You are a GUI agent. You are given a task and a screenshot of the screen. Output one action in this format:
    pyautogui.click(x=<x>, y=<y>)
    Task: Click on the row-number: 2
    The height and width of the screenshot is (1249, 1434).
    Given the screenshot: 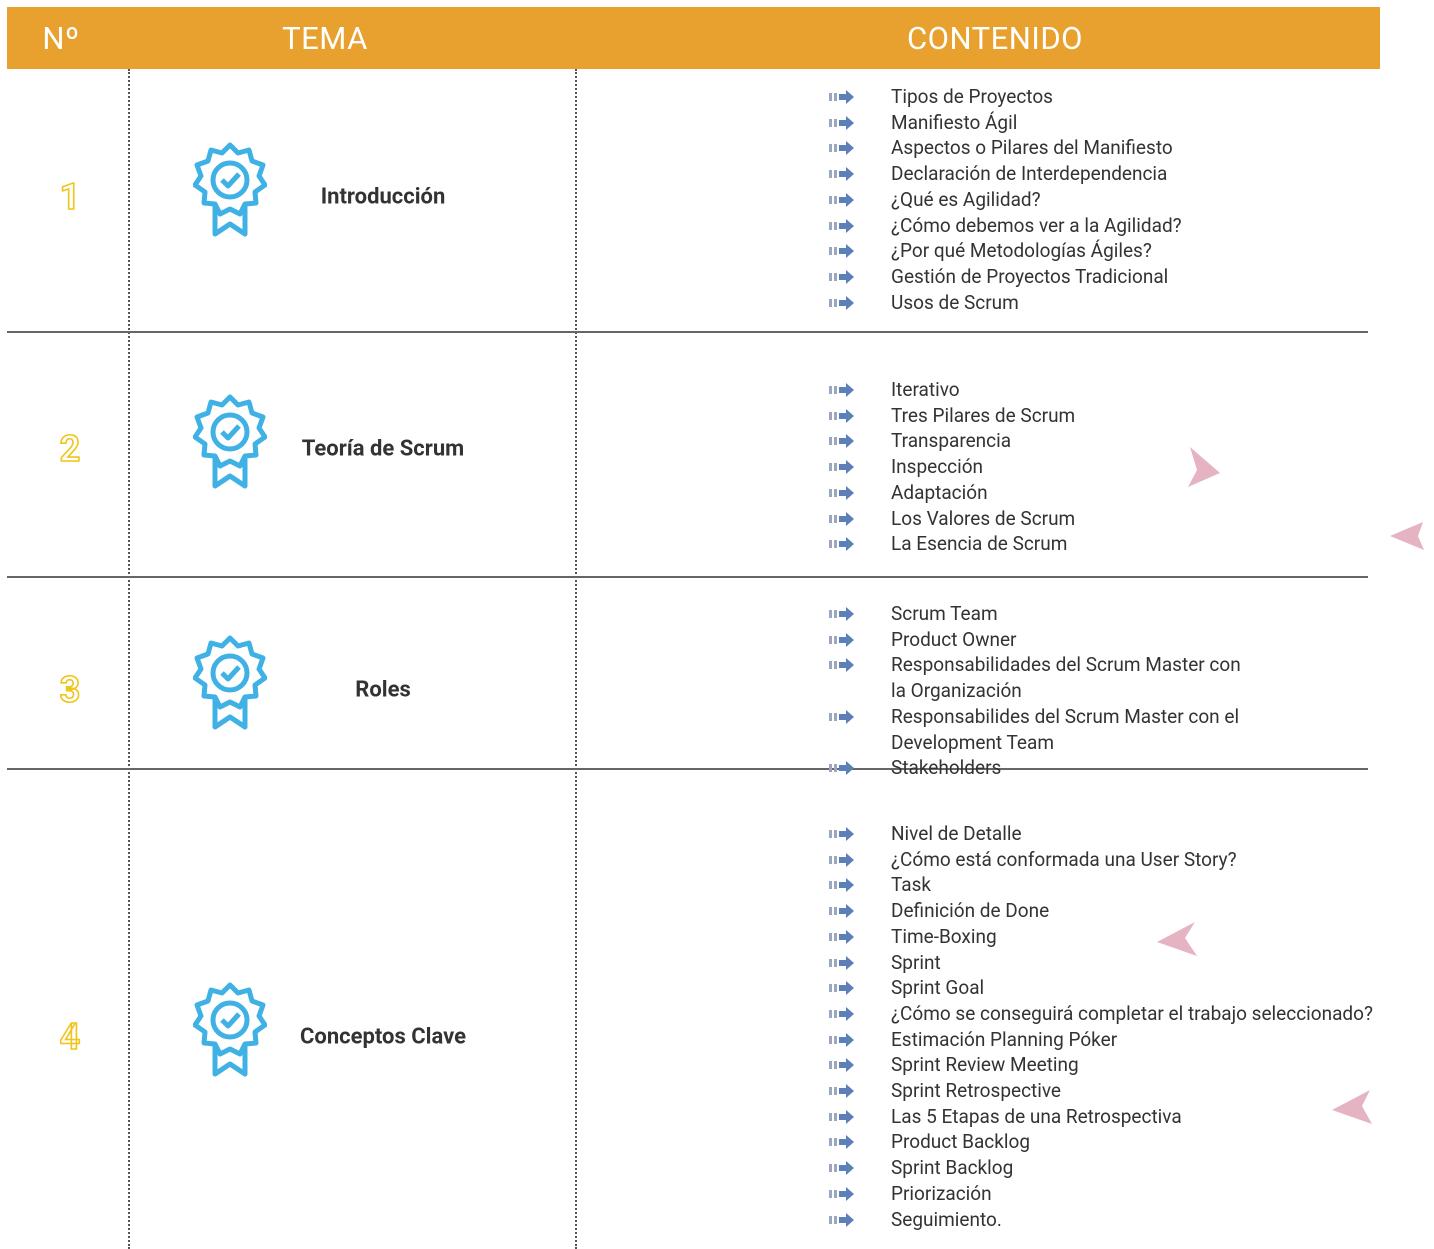 What is the action you would take?
    pyautogui.click(x=70, y=449)
    